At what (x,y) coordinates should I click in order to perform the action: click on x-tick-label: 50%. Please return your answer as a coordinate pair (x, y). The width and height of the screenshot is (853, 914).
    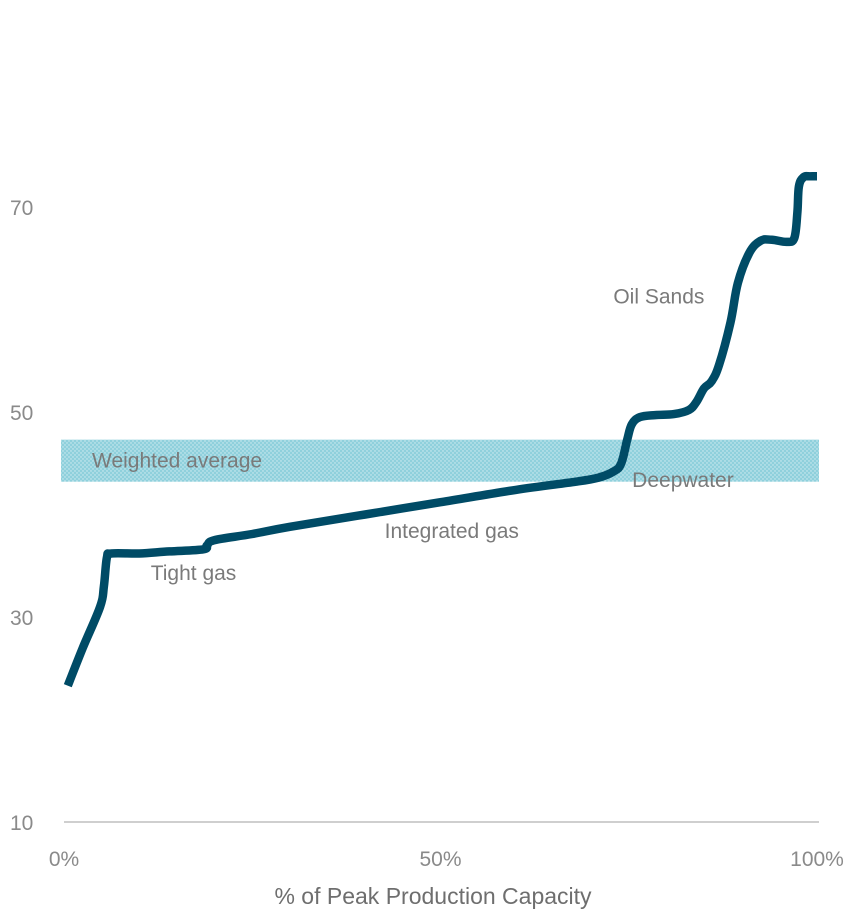
    Looking at the image, I should click on (440, 859).